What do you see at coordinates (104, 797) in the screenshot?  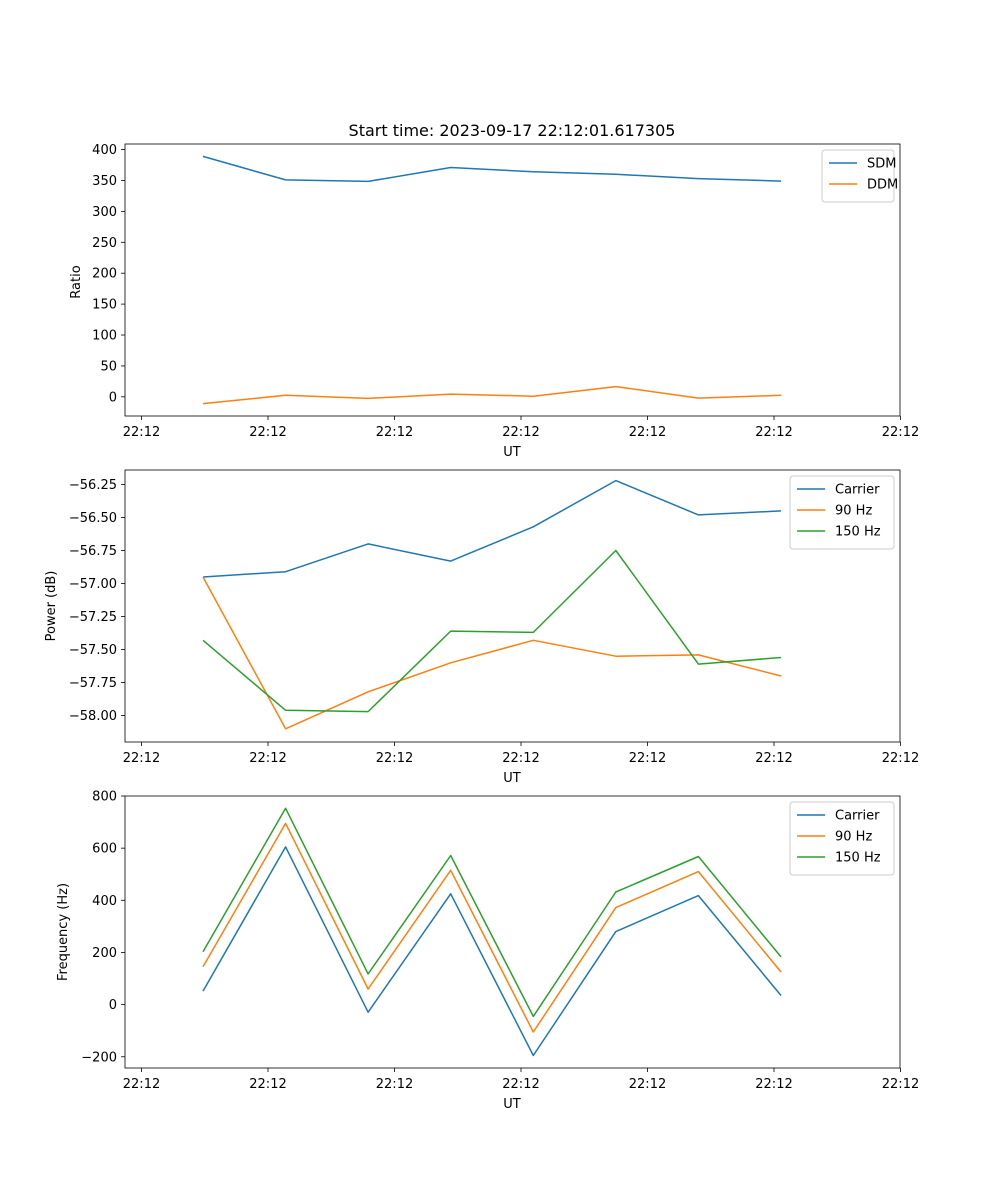 I see `y-tick-label: 800` at bounding box center [104, 797].